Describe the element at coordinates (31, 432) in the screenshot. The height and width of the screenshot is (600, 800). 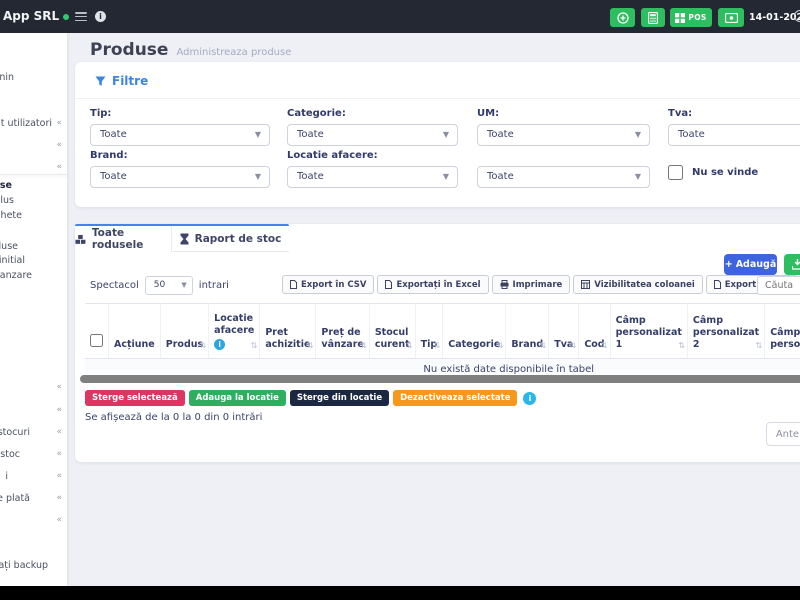
I see `sidebar-item-stocuri: stocuri «` at that location.